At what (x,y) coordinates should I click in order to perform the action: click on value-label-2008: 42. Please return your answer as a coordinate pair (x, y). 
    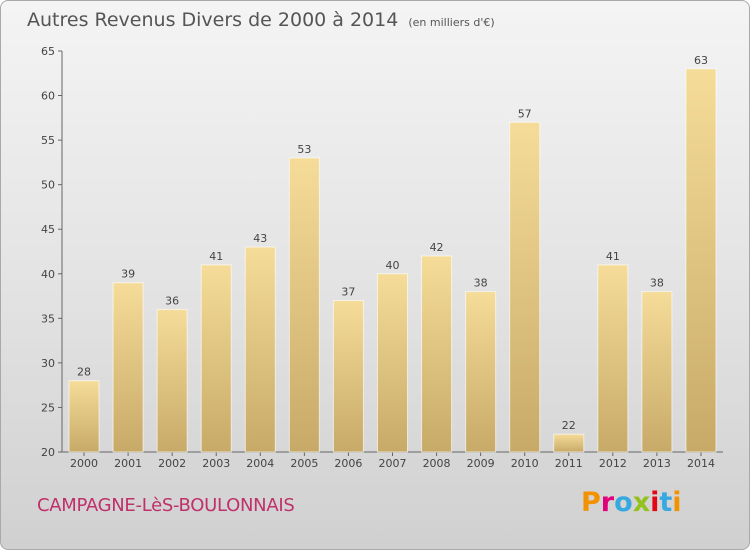
    Looking at the image, I should click on (437, 247).